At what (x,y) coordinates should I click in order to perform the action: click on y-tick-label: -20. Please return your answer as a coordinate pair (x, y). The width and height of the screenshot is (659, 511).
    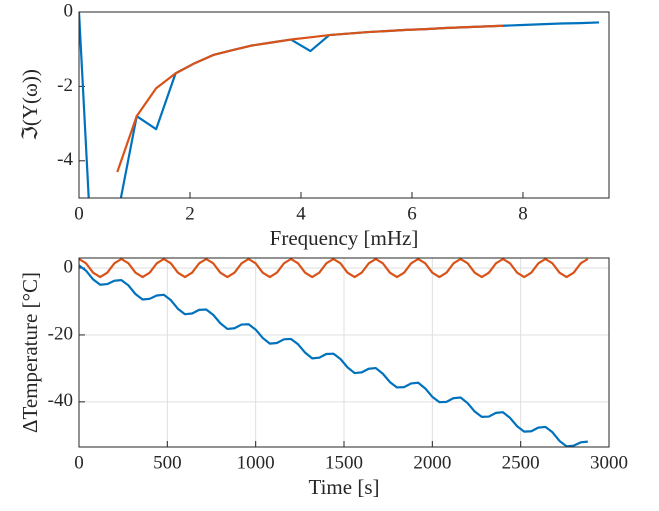
    Looking at the image, I should click on (60, 333).